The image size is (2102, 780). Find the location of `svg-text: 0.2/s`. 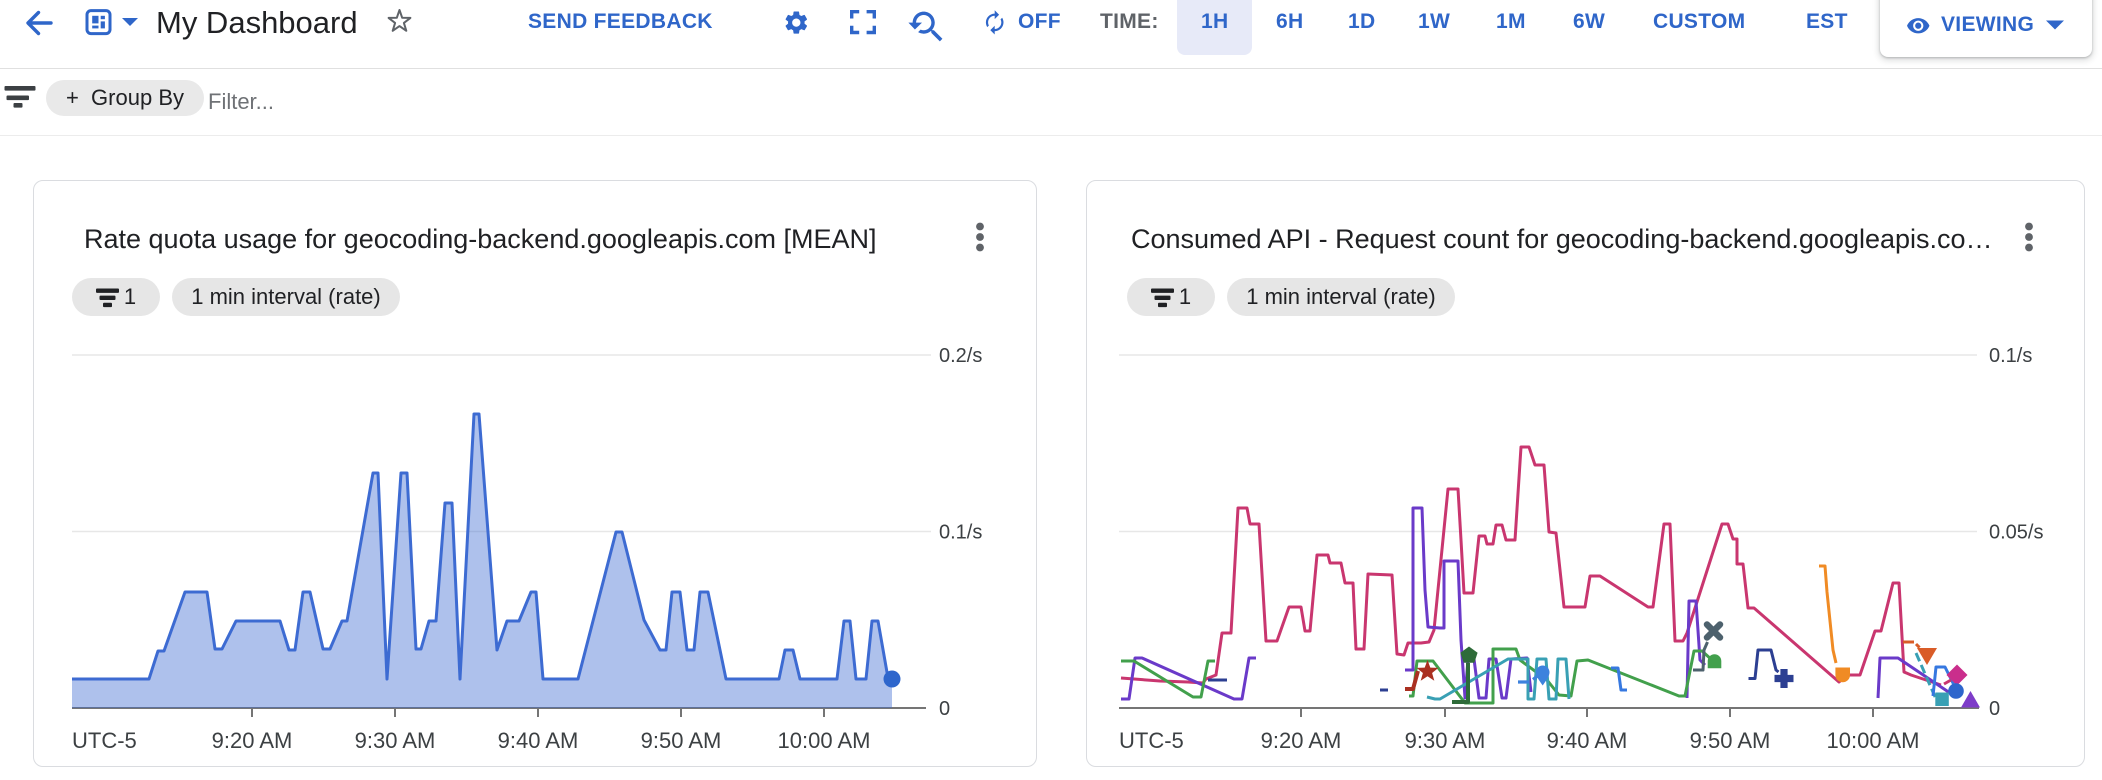

svg-text: 0.2/s is located at coordinates (960, 356).